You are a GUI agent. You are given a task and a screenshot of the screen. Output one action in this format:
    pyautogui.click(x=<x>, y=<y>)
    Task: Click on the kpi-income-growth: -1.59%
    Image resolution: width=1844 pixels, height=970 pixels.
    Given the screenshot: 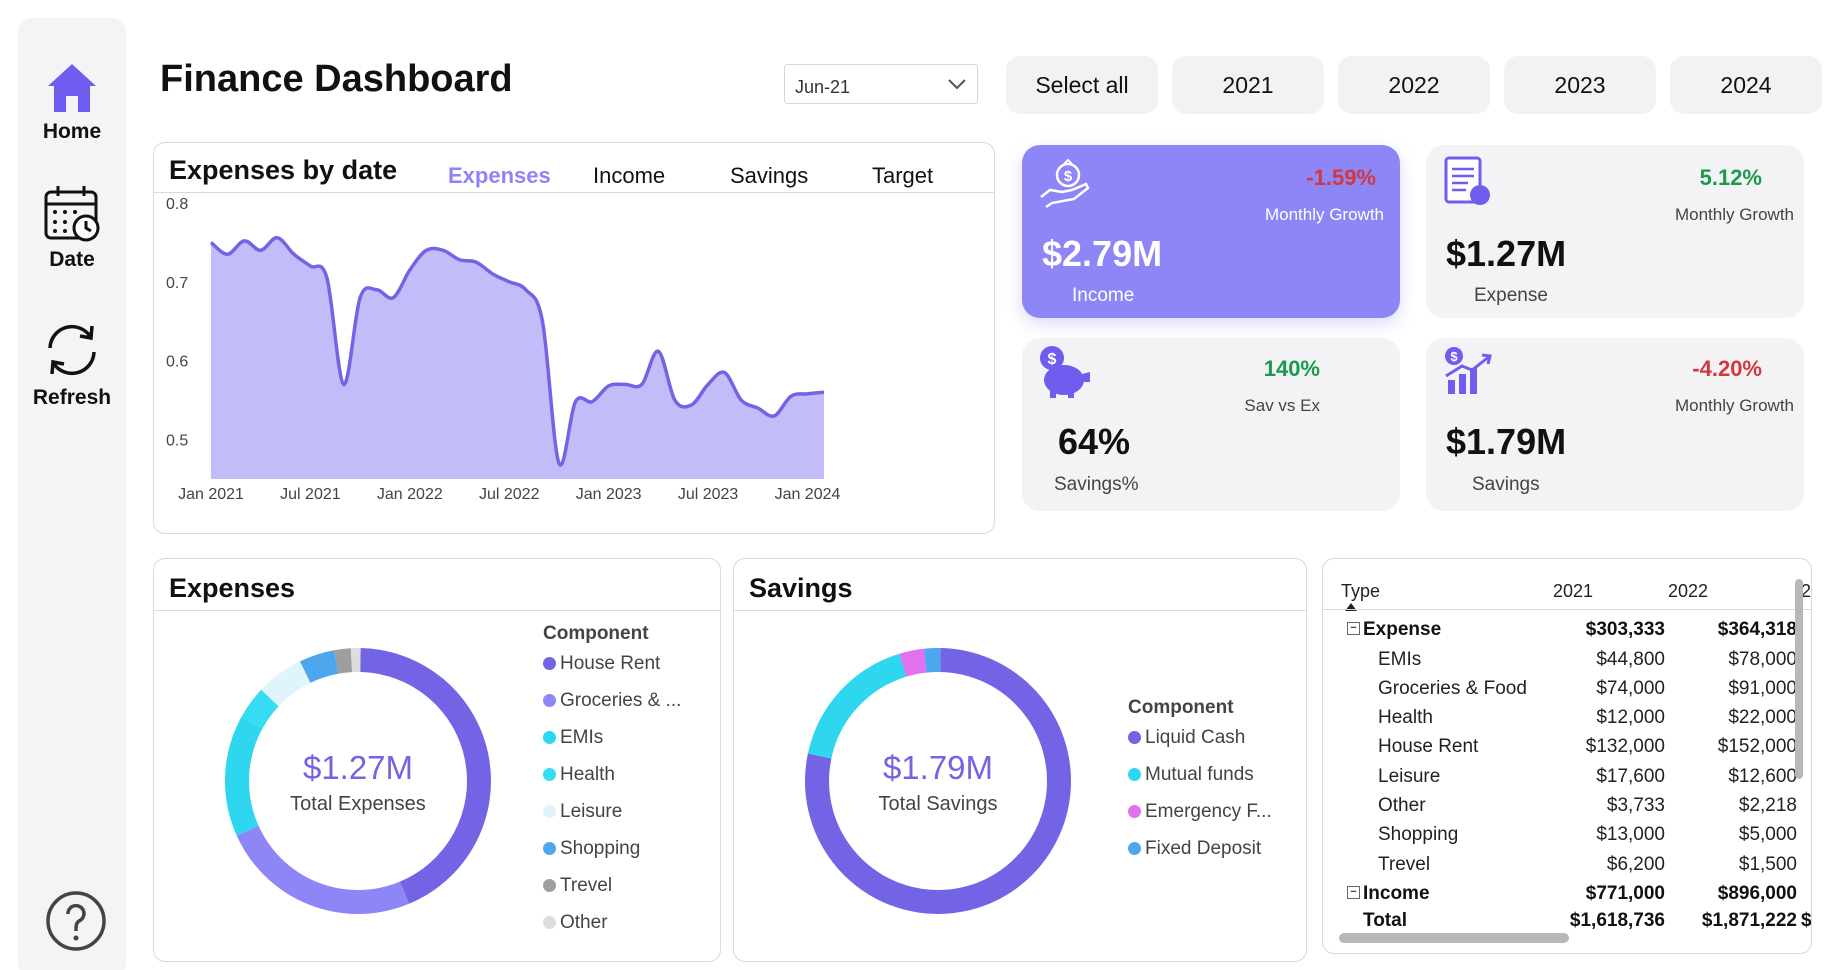 What is the action you would take?
    pyautogui.click(x=1341, y=177)
    